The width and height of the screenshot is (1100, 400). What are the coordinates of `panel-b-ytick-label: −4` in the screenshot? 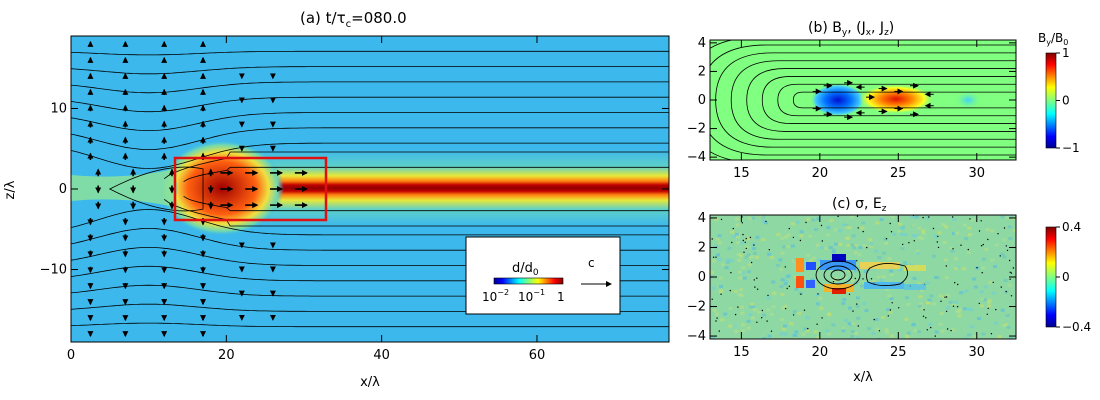 It's located at (696, 157).